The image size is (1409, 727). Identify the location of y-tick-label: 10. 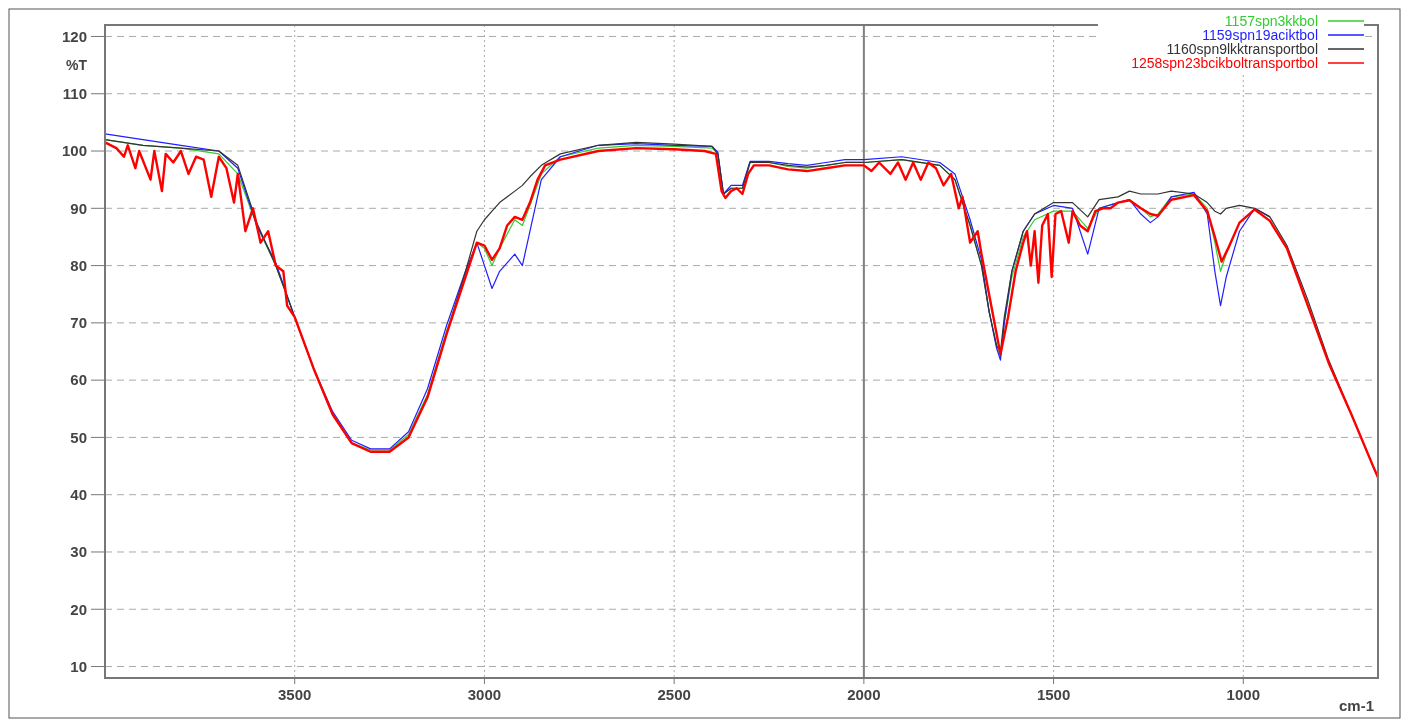
(78, 666).